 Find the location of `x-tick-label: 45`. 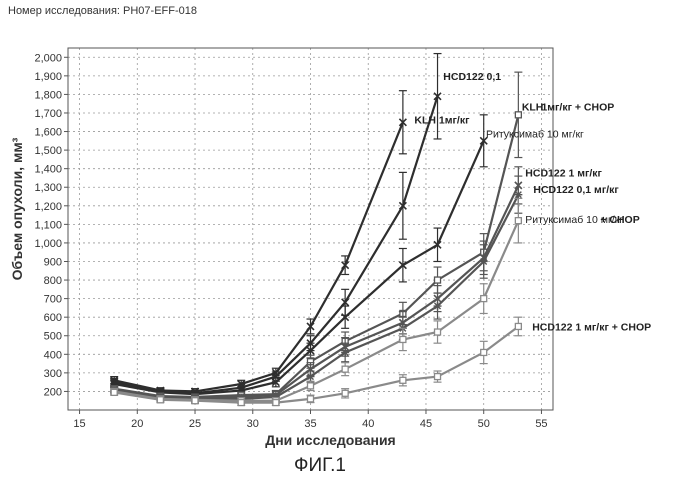

x-tick-label: 45 is located at coordinates (426, 424).